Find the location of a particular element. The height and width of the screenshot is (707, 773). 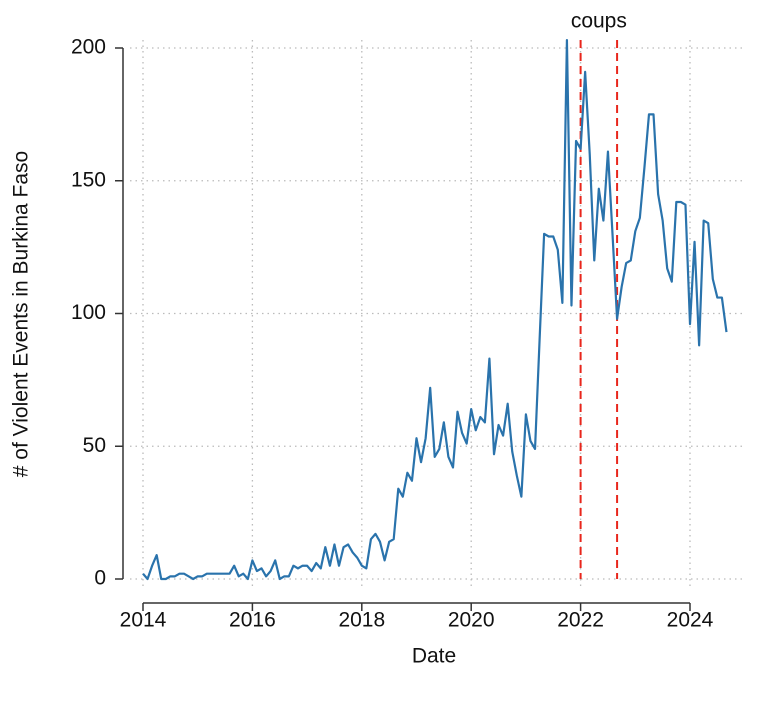

y-tick-label: 0 is located at coordinates (100, 578).